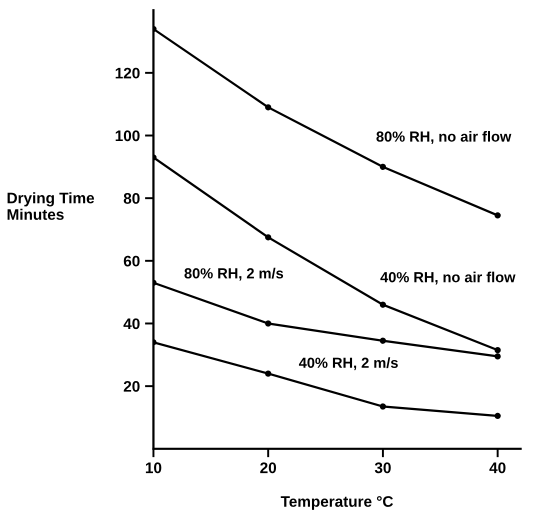 Image resolution: width=548 pixels, height=510 pixels. I want to click on series-label: 80% RH, no air flow, so click(444, 137).